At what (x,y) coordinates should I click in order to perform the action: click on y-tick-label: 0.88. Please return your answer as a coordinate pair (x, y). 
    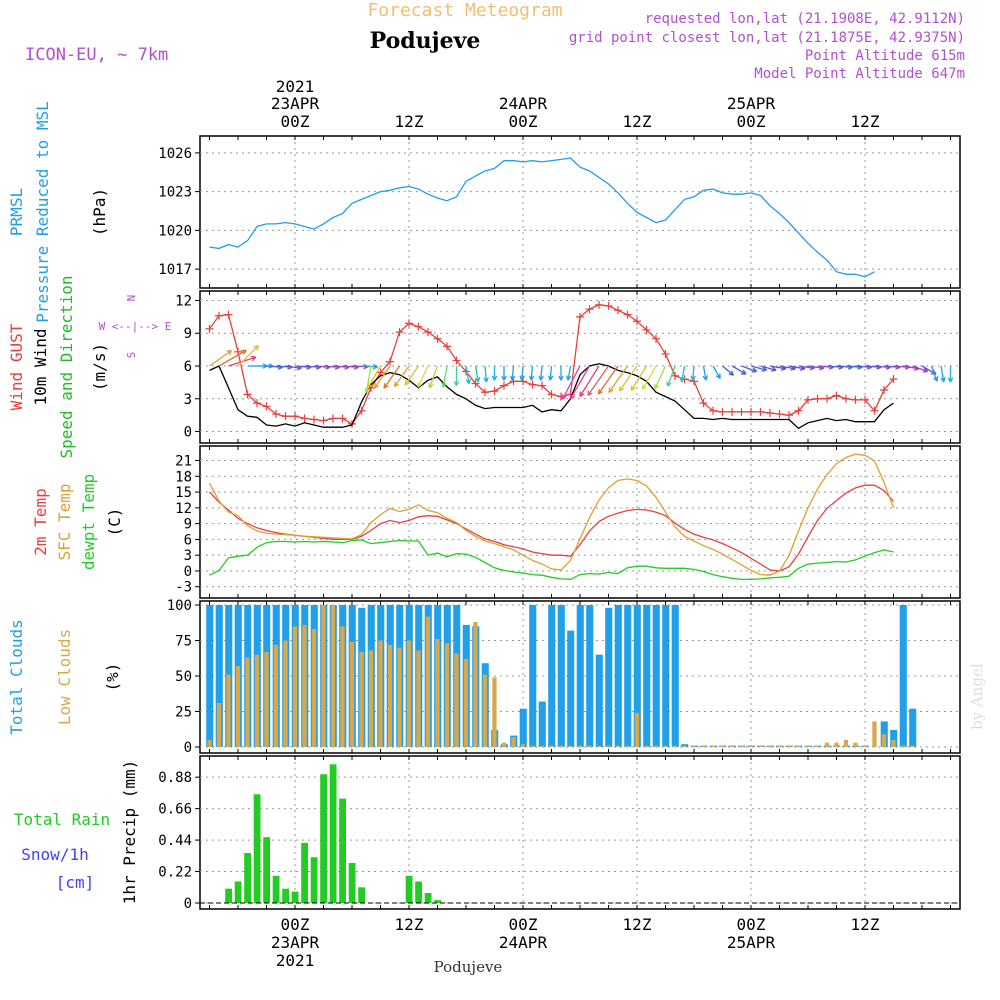
    Looking at the image, I should click on (175, 778).